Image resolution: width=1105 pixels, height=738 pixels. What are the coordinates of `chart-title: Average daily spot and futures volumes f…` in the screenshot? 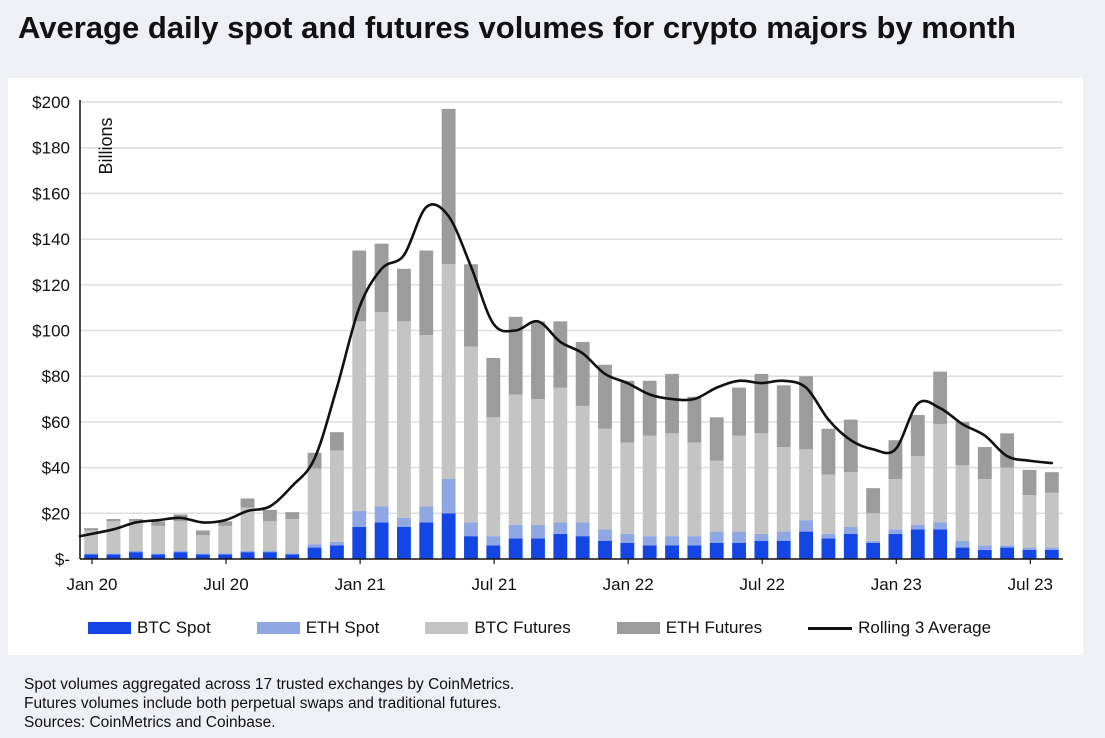 It's located at (517, 27).